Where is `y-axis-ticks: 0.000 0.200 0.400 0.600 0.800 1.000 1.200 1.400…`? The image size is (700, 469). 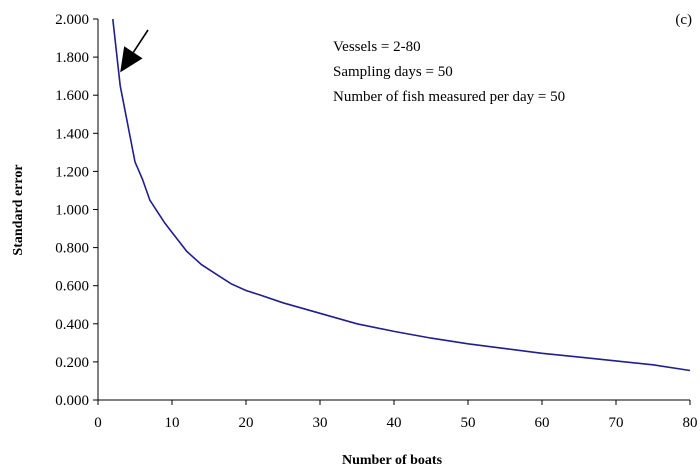
y-axis-ticks: 0.000 0.200 0.400 0.600 0.800 1.000 1.200 1.400… is located at coordinates (76, 210).